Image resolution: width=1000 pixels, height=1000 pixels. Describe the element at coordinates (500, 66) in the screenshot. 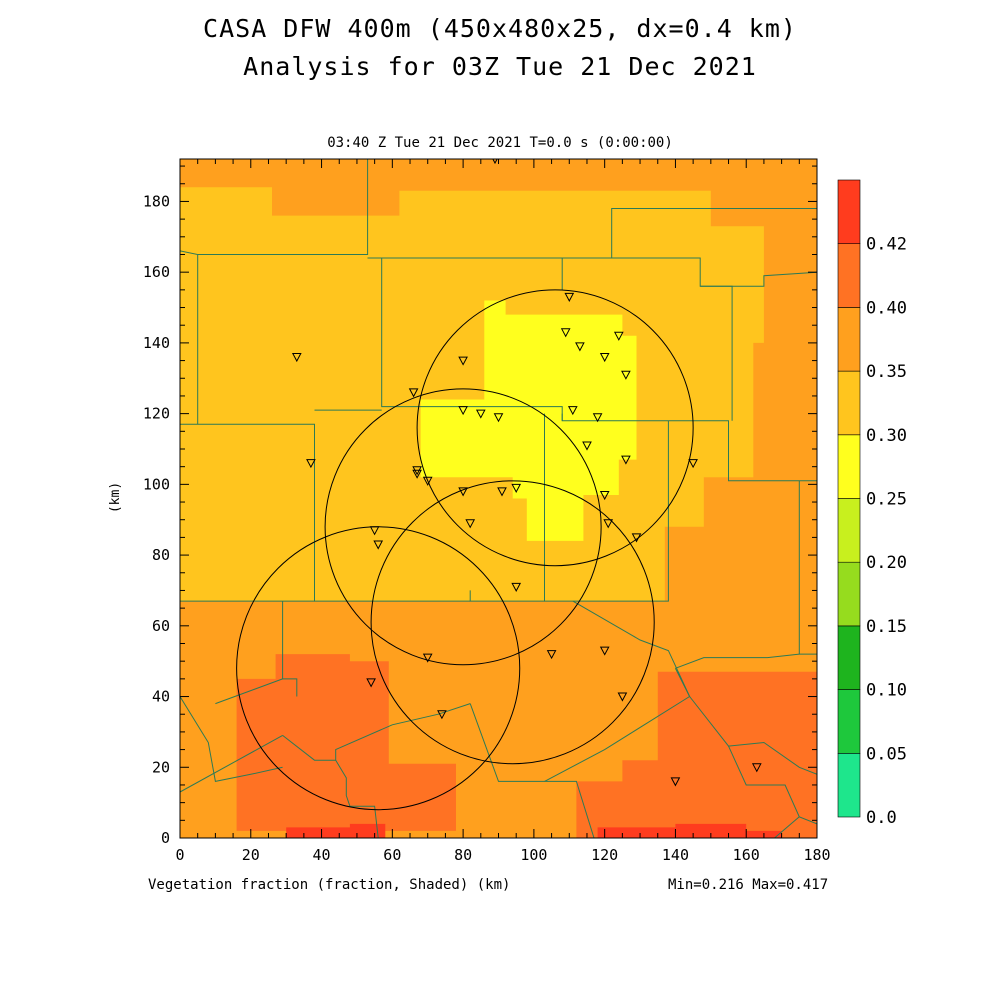

I see `chart-title-line2: Analysis for 03Z Tue 21 Dec 2021` at that location.